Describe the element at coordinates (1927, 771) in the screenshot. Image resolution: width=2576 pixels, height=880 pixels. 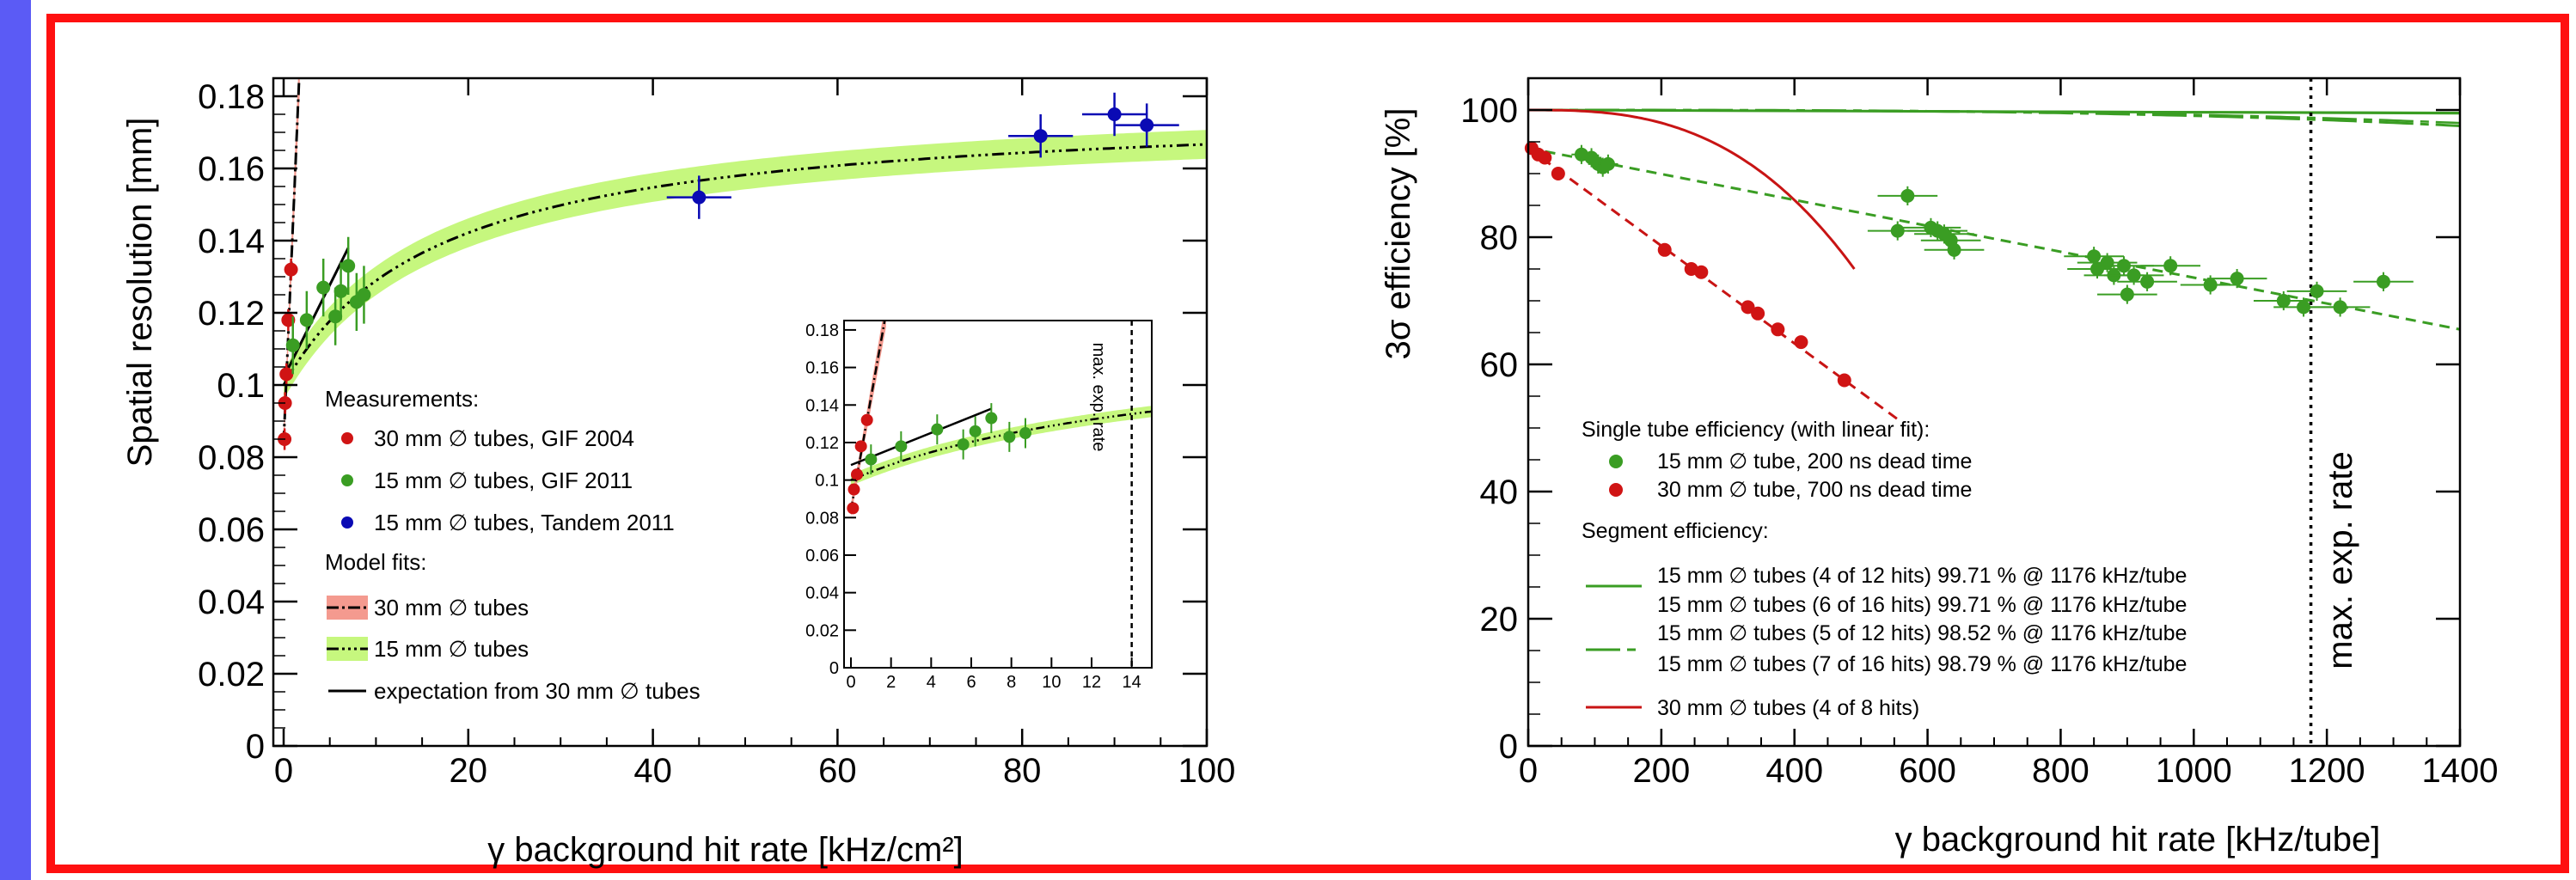
I see `right-x-tick-label: 600` at that location.